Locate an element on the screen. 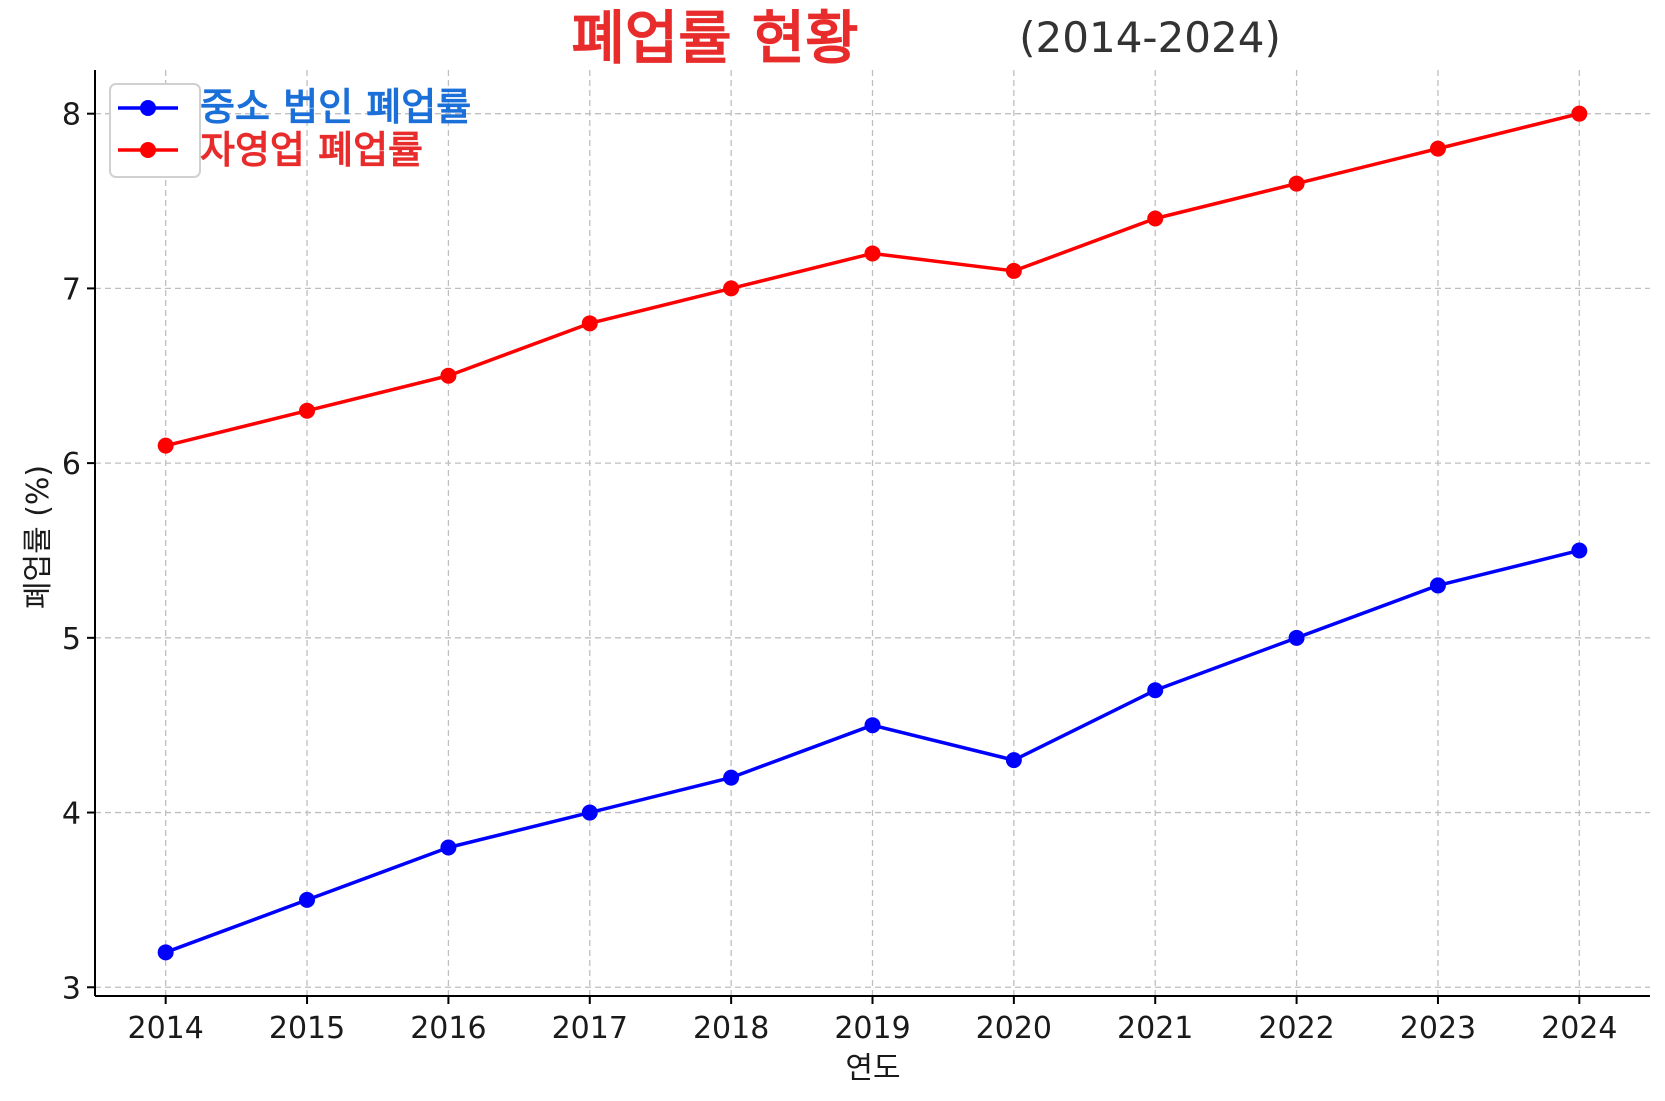 The height and width of the screenshot is (1101, 1665). legend-item-self-employed: 자영업 폐업률 is located at coordinates (270, 150).